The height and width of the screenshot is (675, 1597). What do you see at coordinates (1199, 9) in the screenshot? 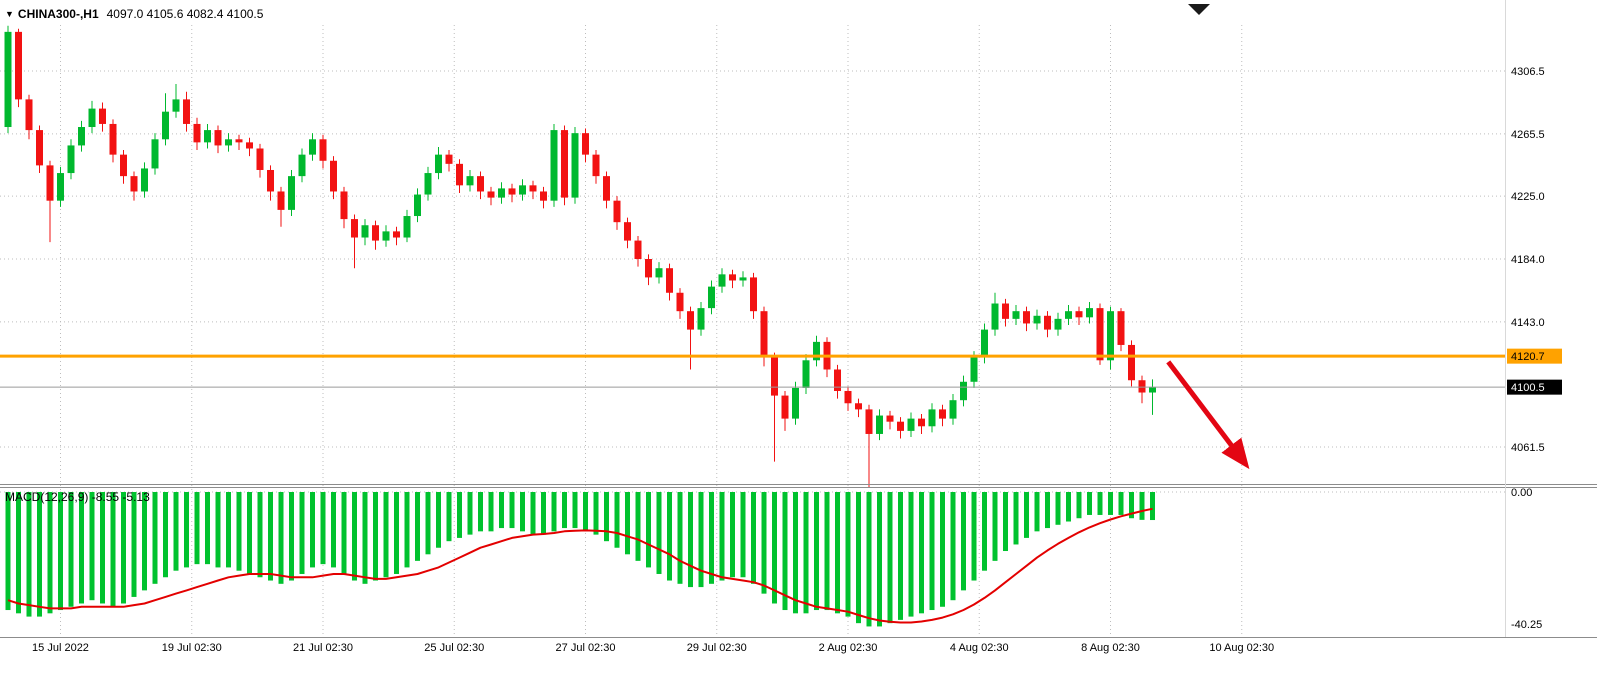
I see `chart-shift-marker-icon` at bounding box center [1199, 9].